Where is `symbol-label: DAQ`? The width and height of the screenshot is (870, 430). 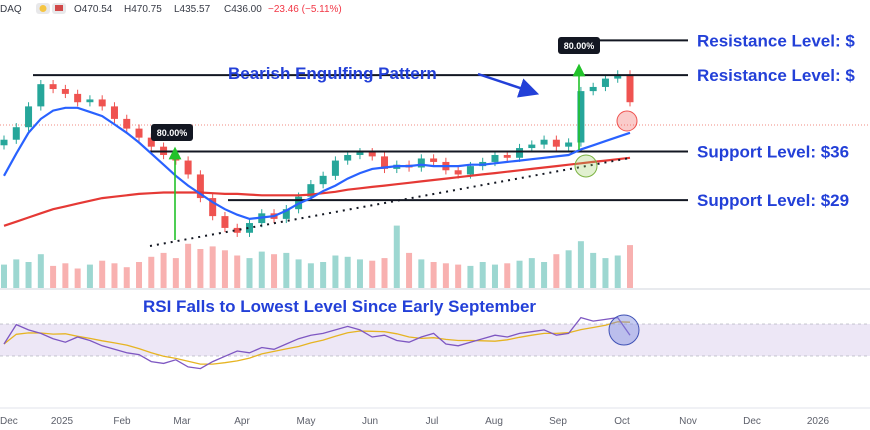
symbol-label: DAQ is located at coordinates (11, 9).